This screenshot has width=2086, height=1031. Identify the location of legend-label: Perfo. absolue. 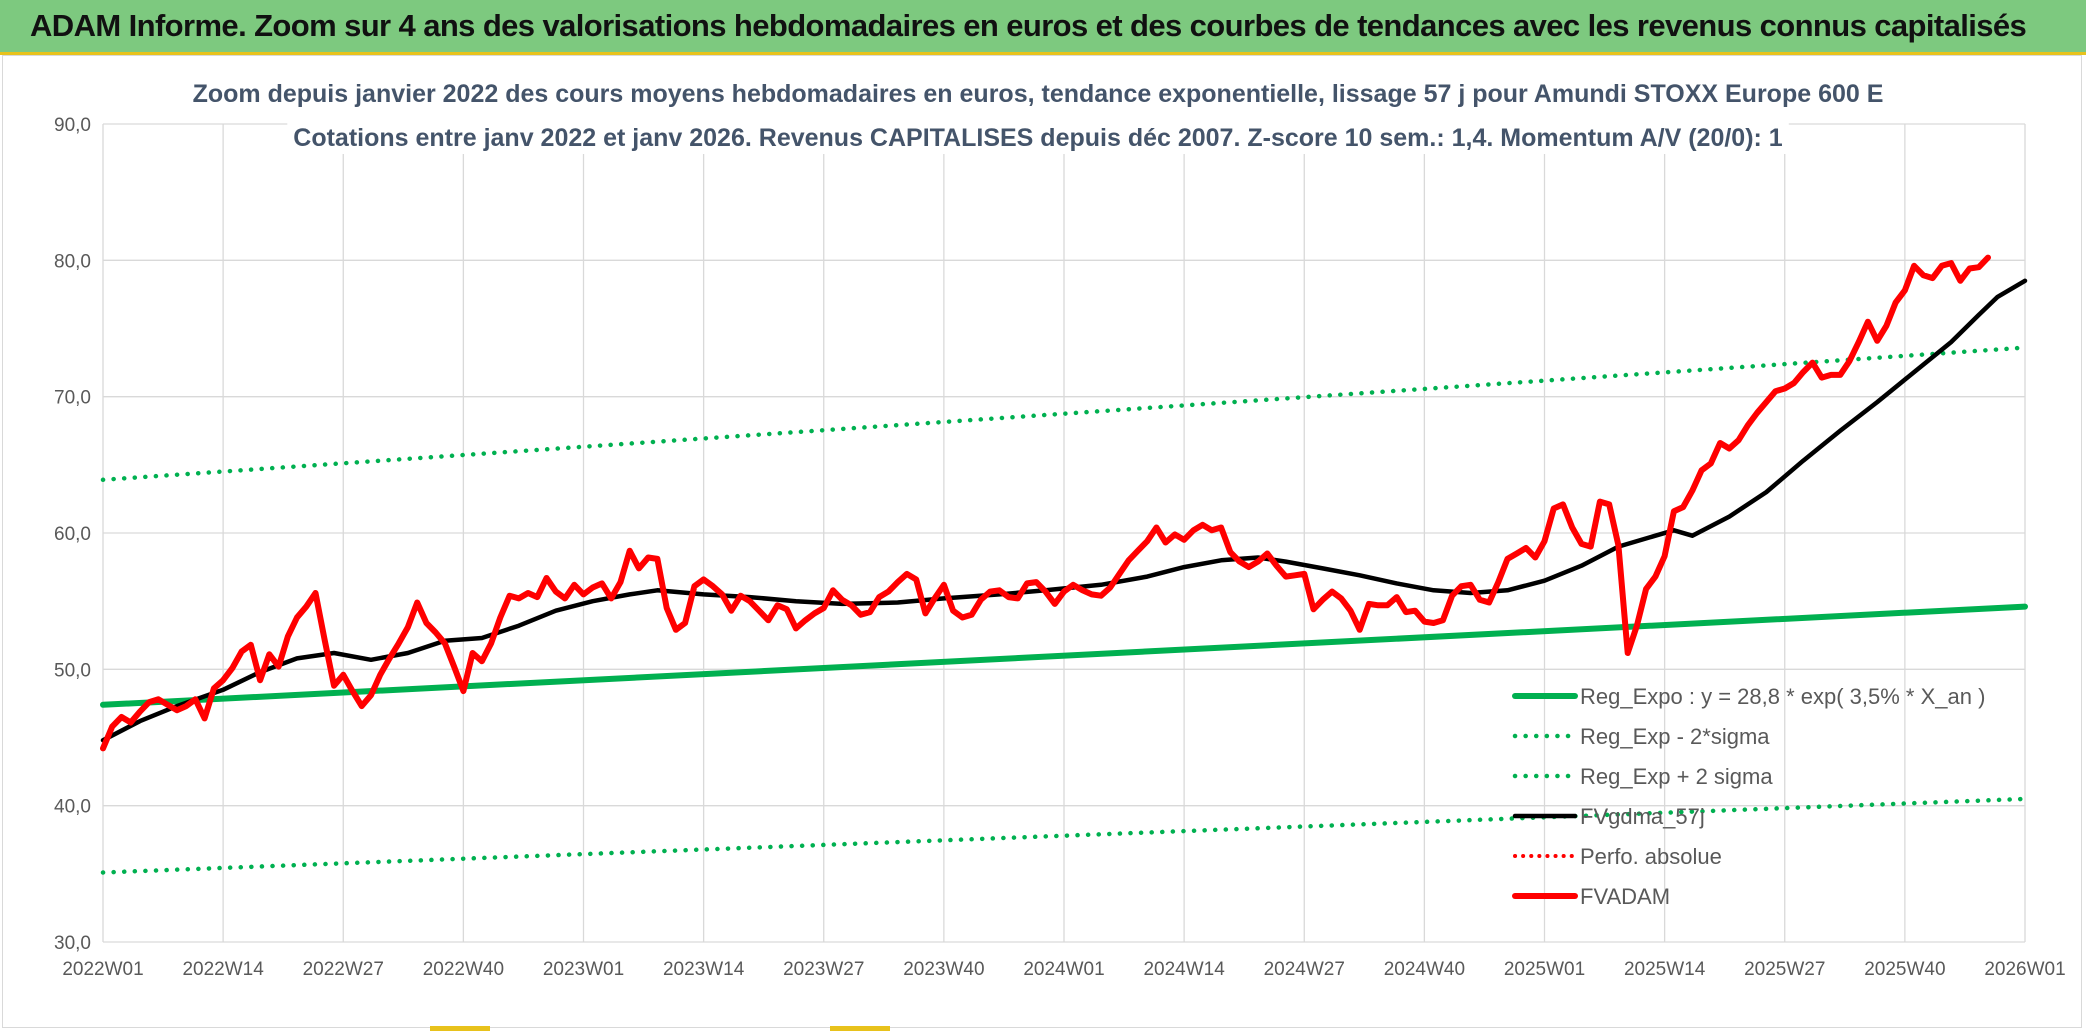
(1651, 856).